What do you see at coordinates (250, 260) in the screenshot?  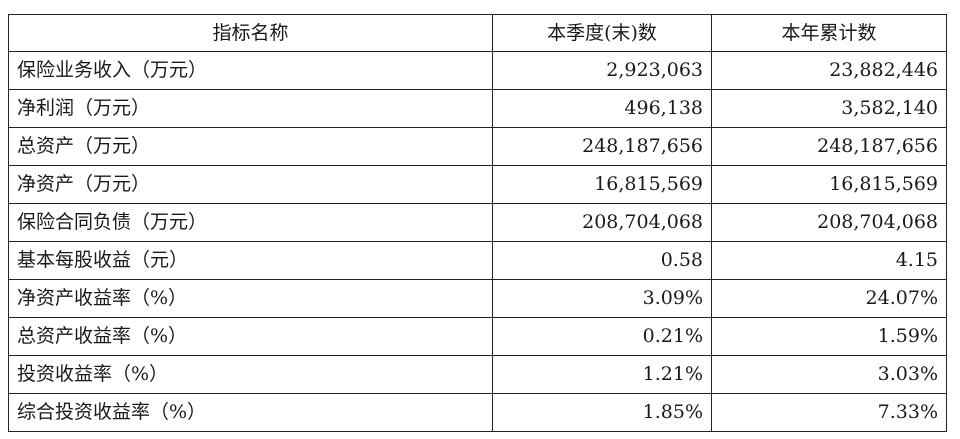 I see `row-label: 基本每股收益（元）` at bounding box center [250, 260].